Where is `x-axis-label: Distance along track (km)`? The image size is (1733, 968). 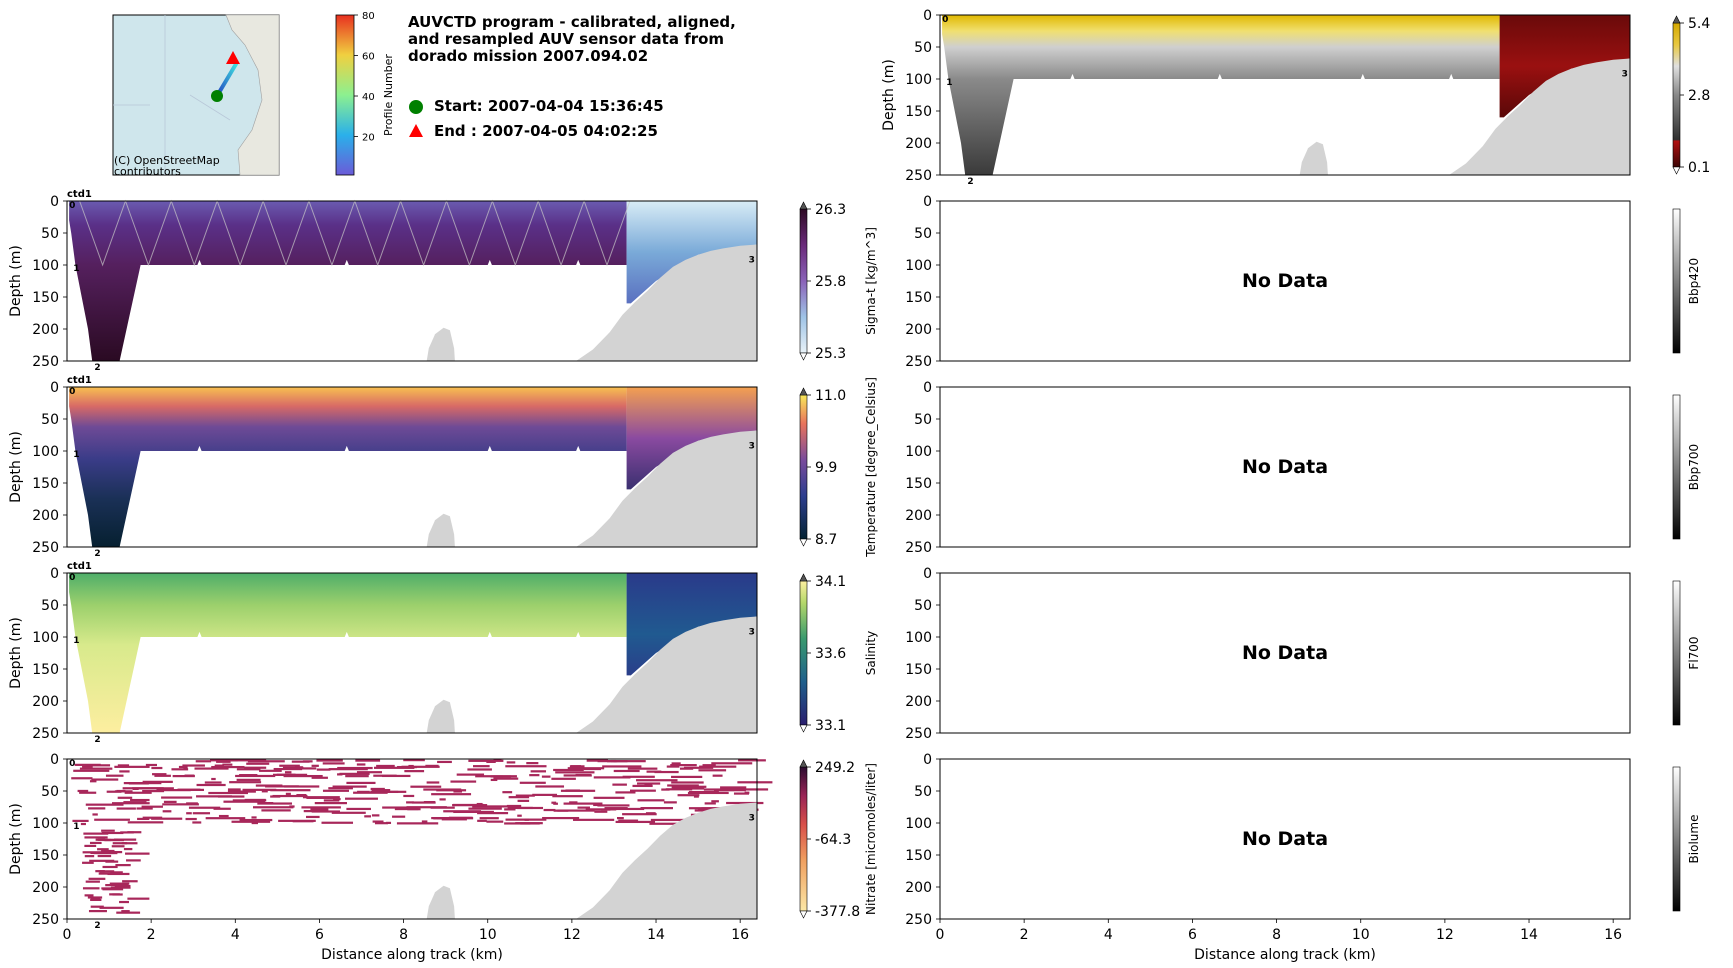 x-axis-label: Distance along track (km) is located at coordinates (1285, 955).